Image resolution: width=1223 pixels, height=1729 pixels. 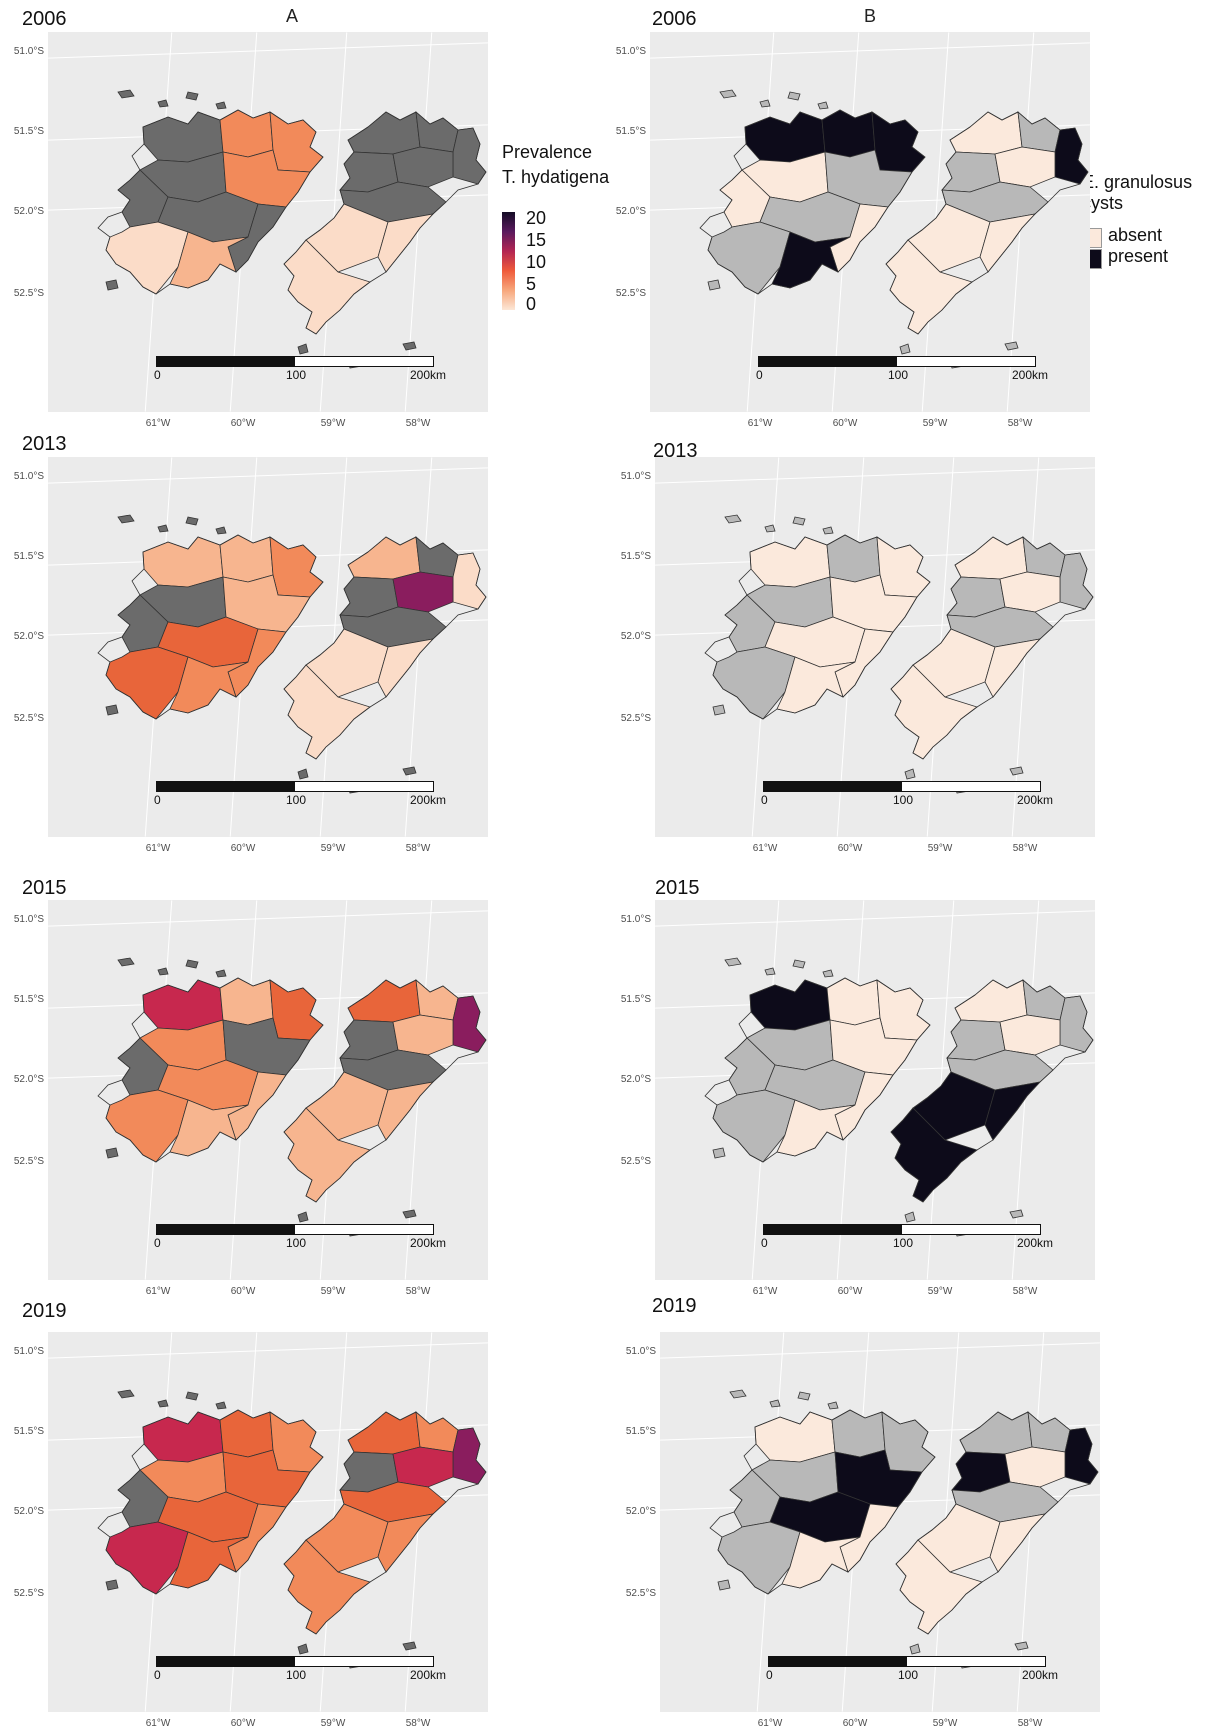 I want to click on map-area-B-2013: 0 100 200km, so click(x=875, y=647).